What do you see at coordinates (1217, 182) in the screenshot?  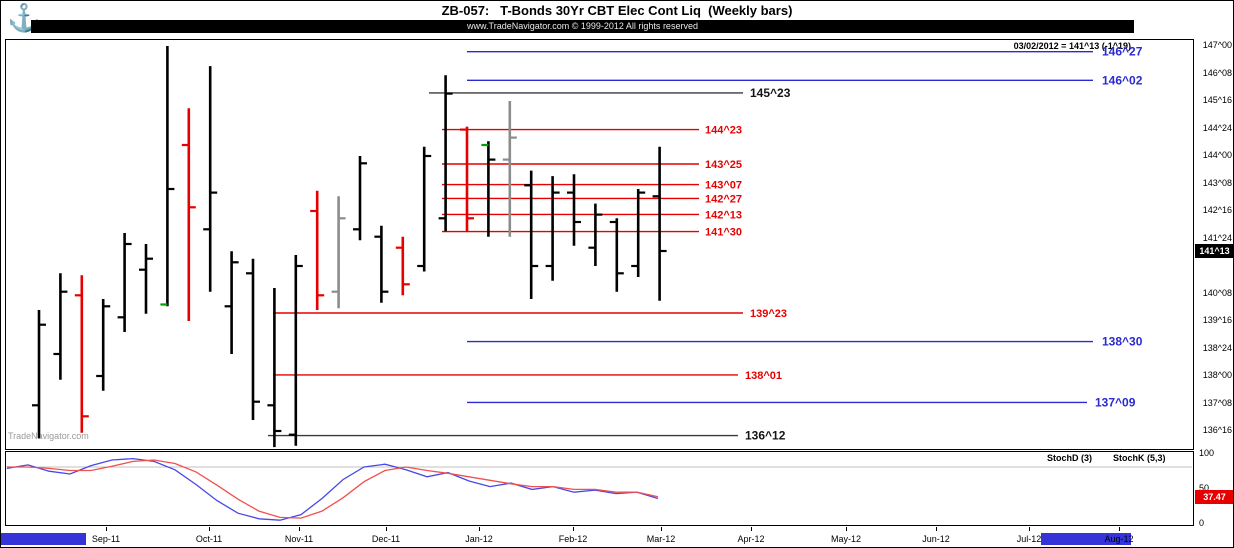 I see `y-axis-label: 143^08` at bounding box center [1217, 182].